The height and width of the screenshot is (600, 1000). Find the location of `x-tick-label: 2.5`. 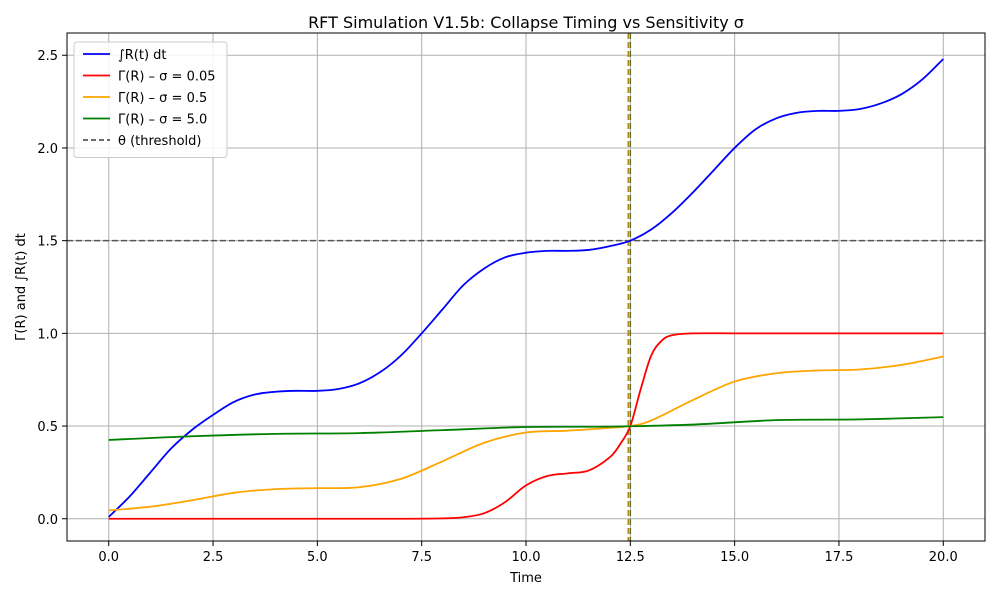

x-tick-label: 2.5 is located at coordinates (213, 557).